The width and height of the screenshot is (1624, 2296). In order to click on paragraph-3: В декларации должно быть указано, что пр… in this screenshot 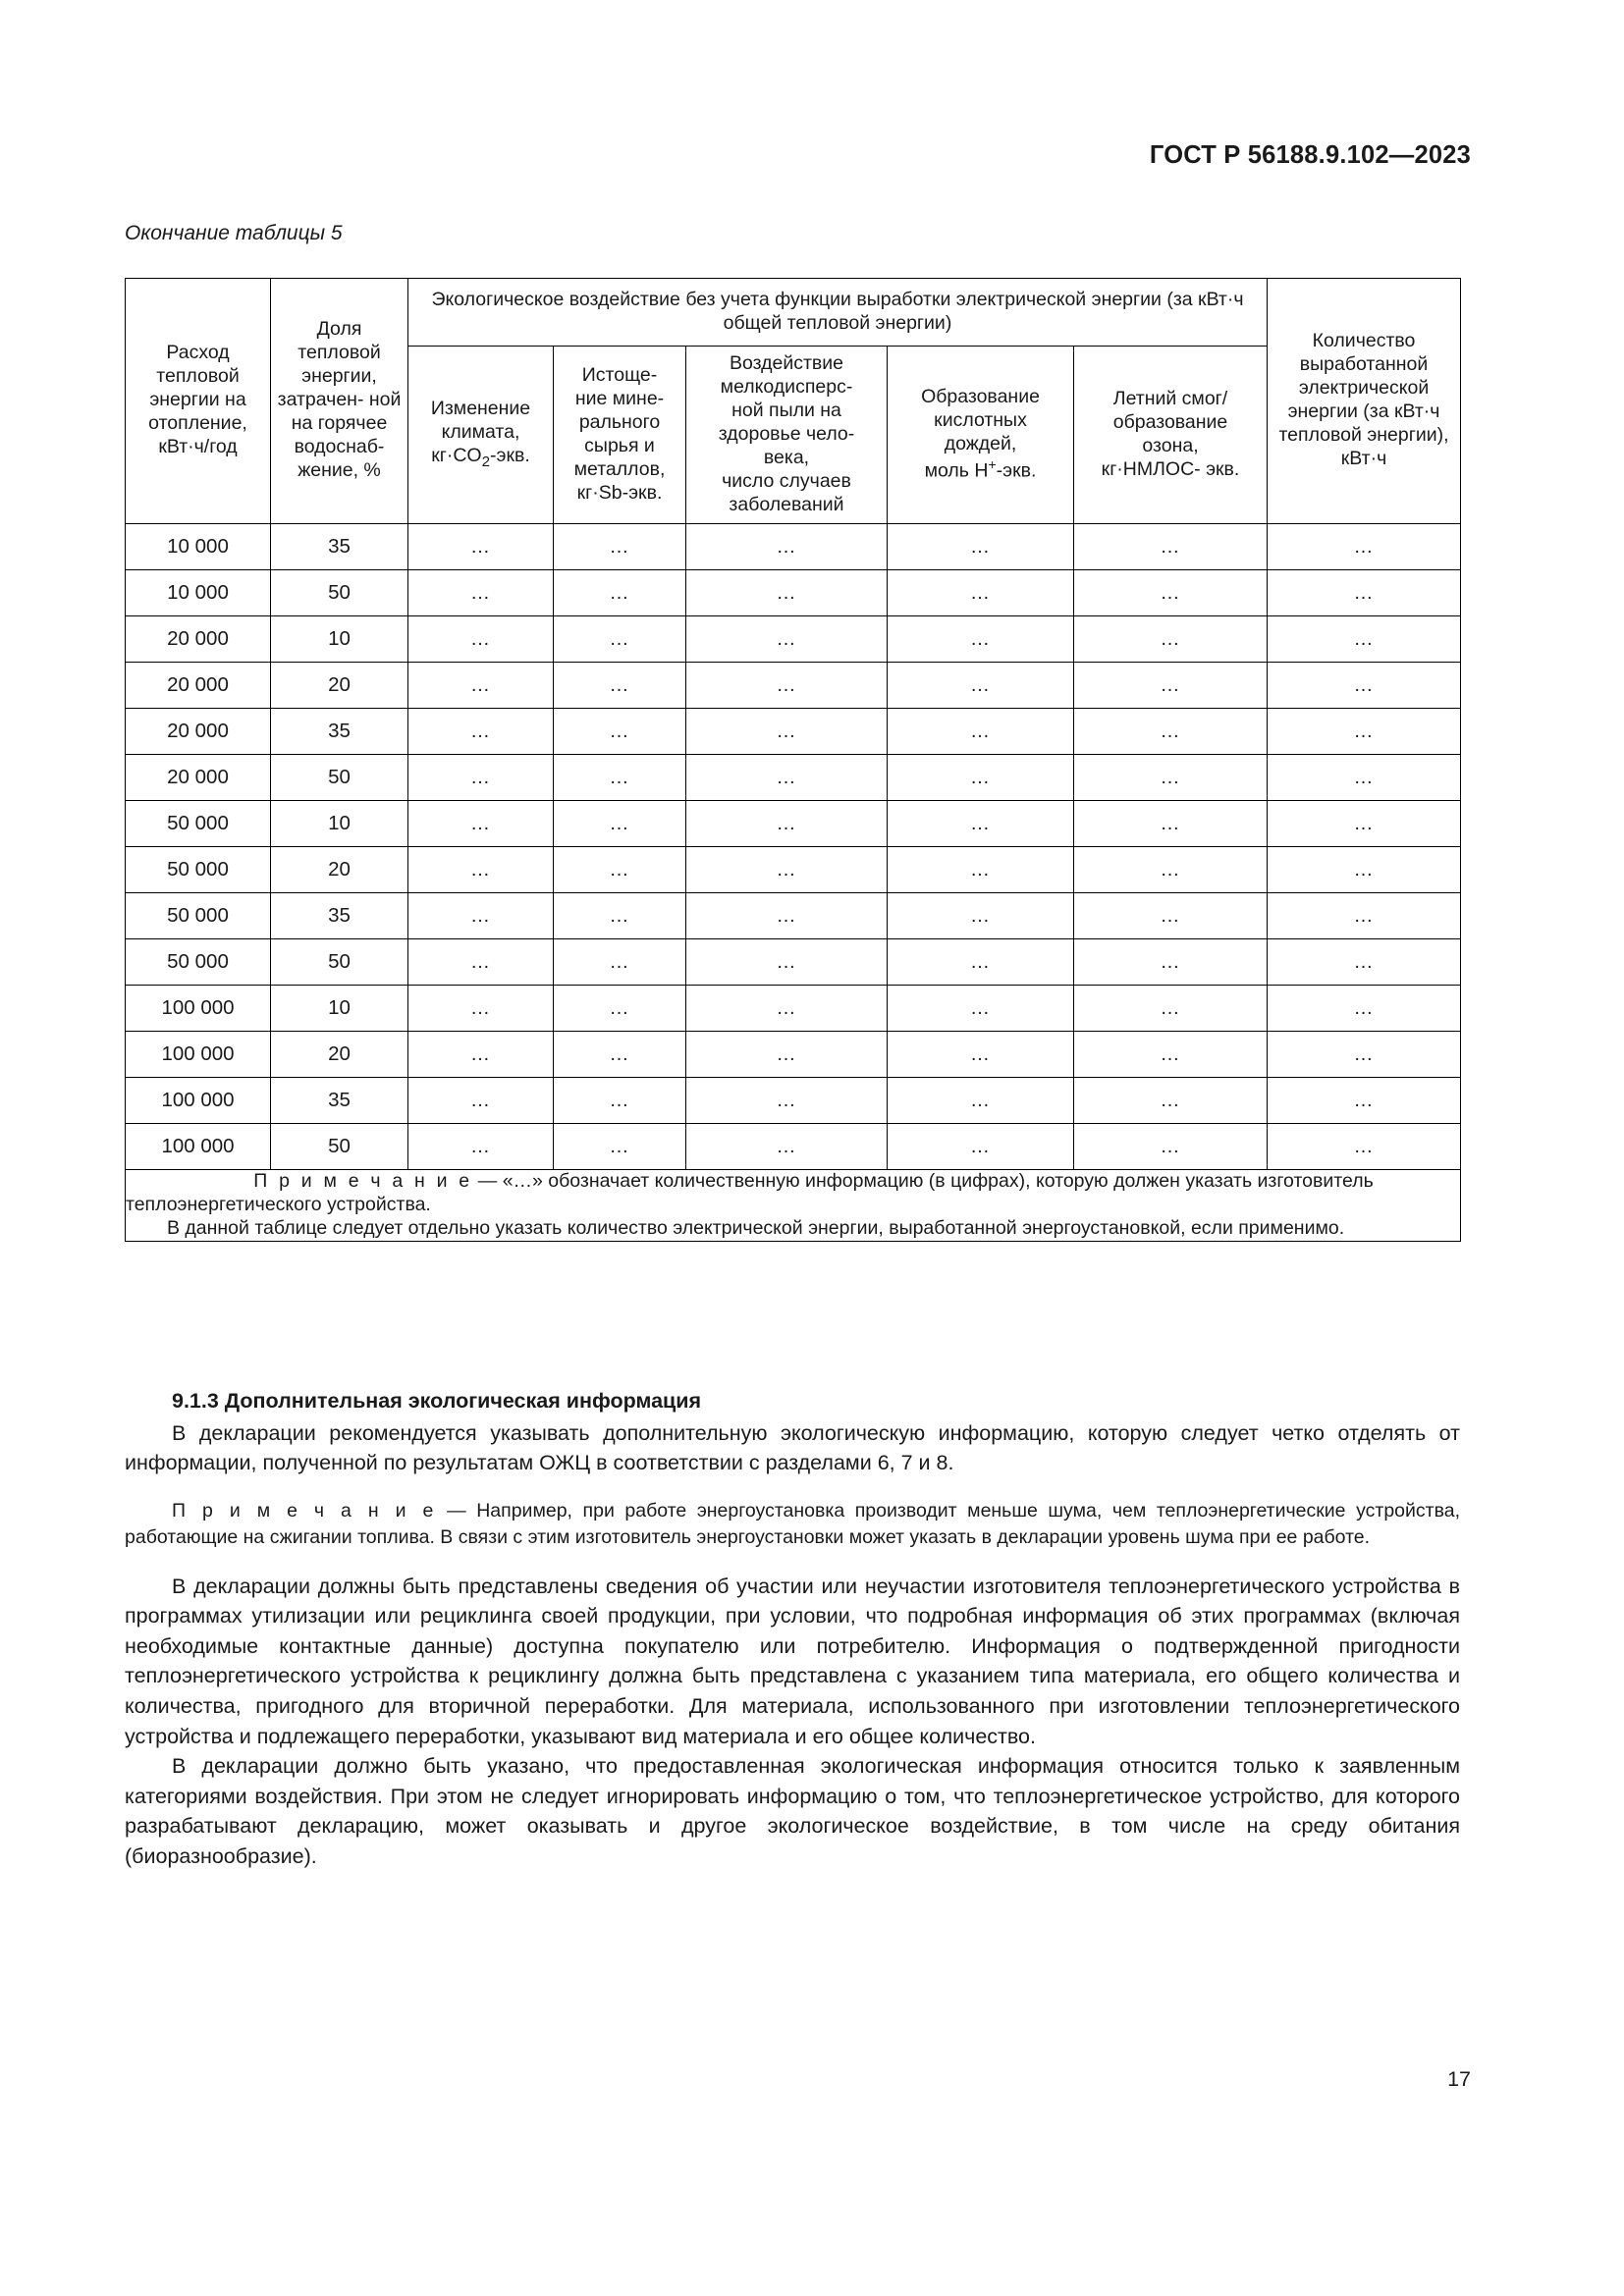, I will do `click(792, 1811)`.